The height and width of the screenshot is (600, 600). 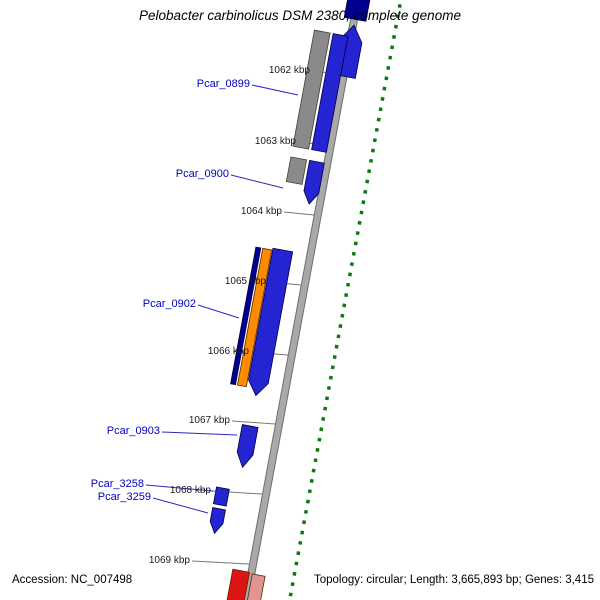 I want to click on leader-pcar0899, so click(x=275, y=90).